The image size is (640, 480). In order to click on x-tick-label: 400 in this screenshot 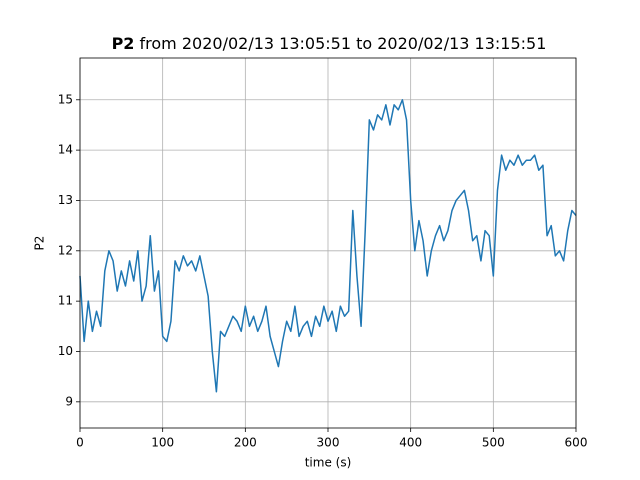, I will do `click(410, 443)`.